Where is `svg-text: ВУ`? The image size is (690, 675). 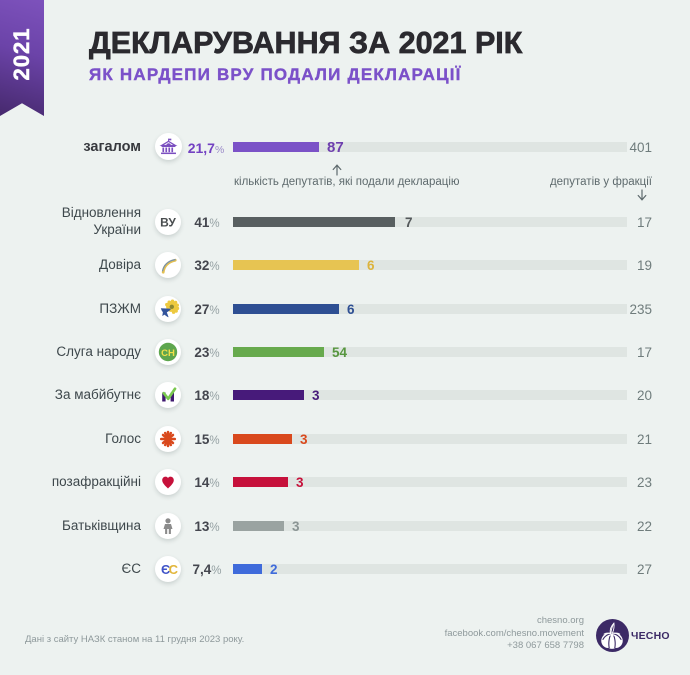
svg-text: ВУ is located at coordinates (168, 223).